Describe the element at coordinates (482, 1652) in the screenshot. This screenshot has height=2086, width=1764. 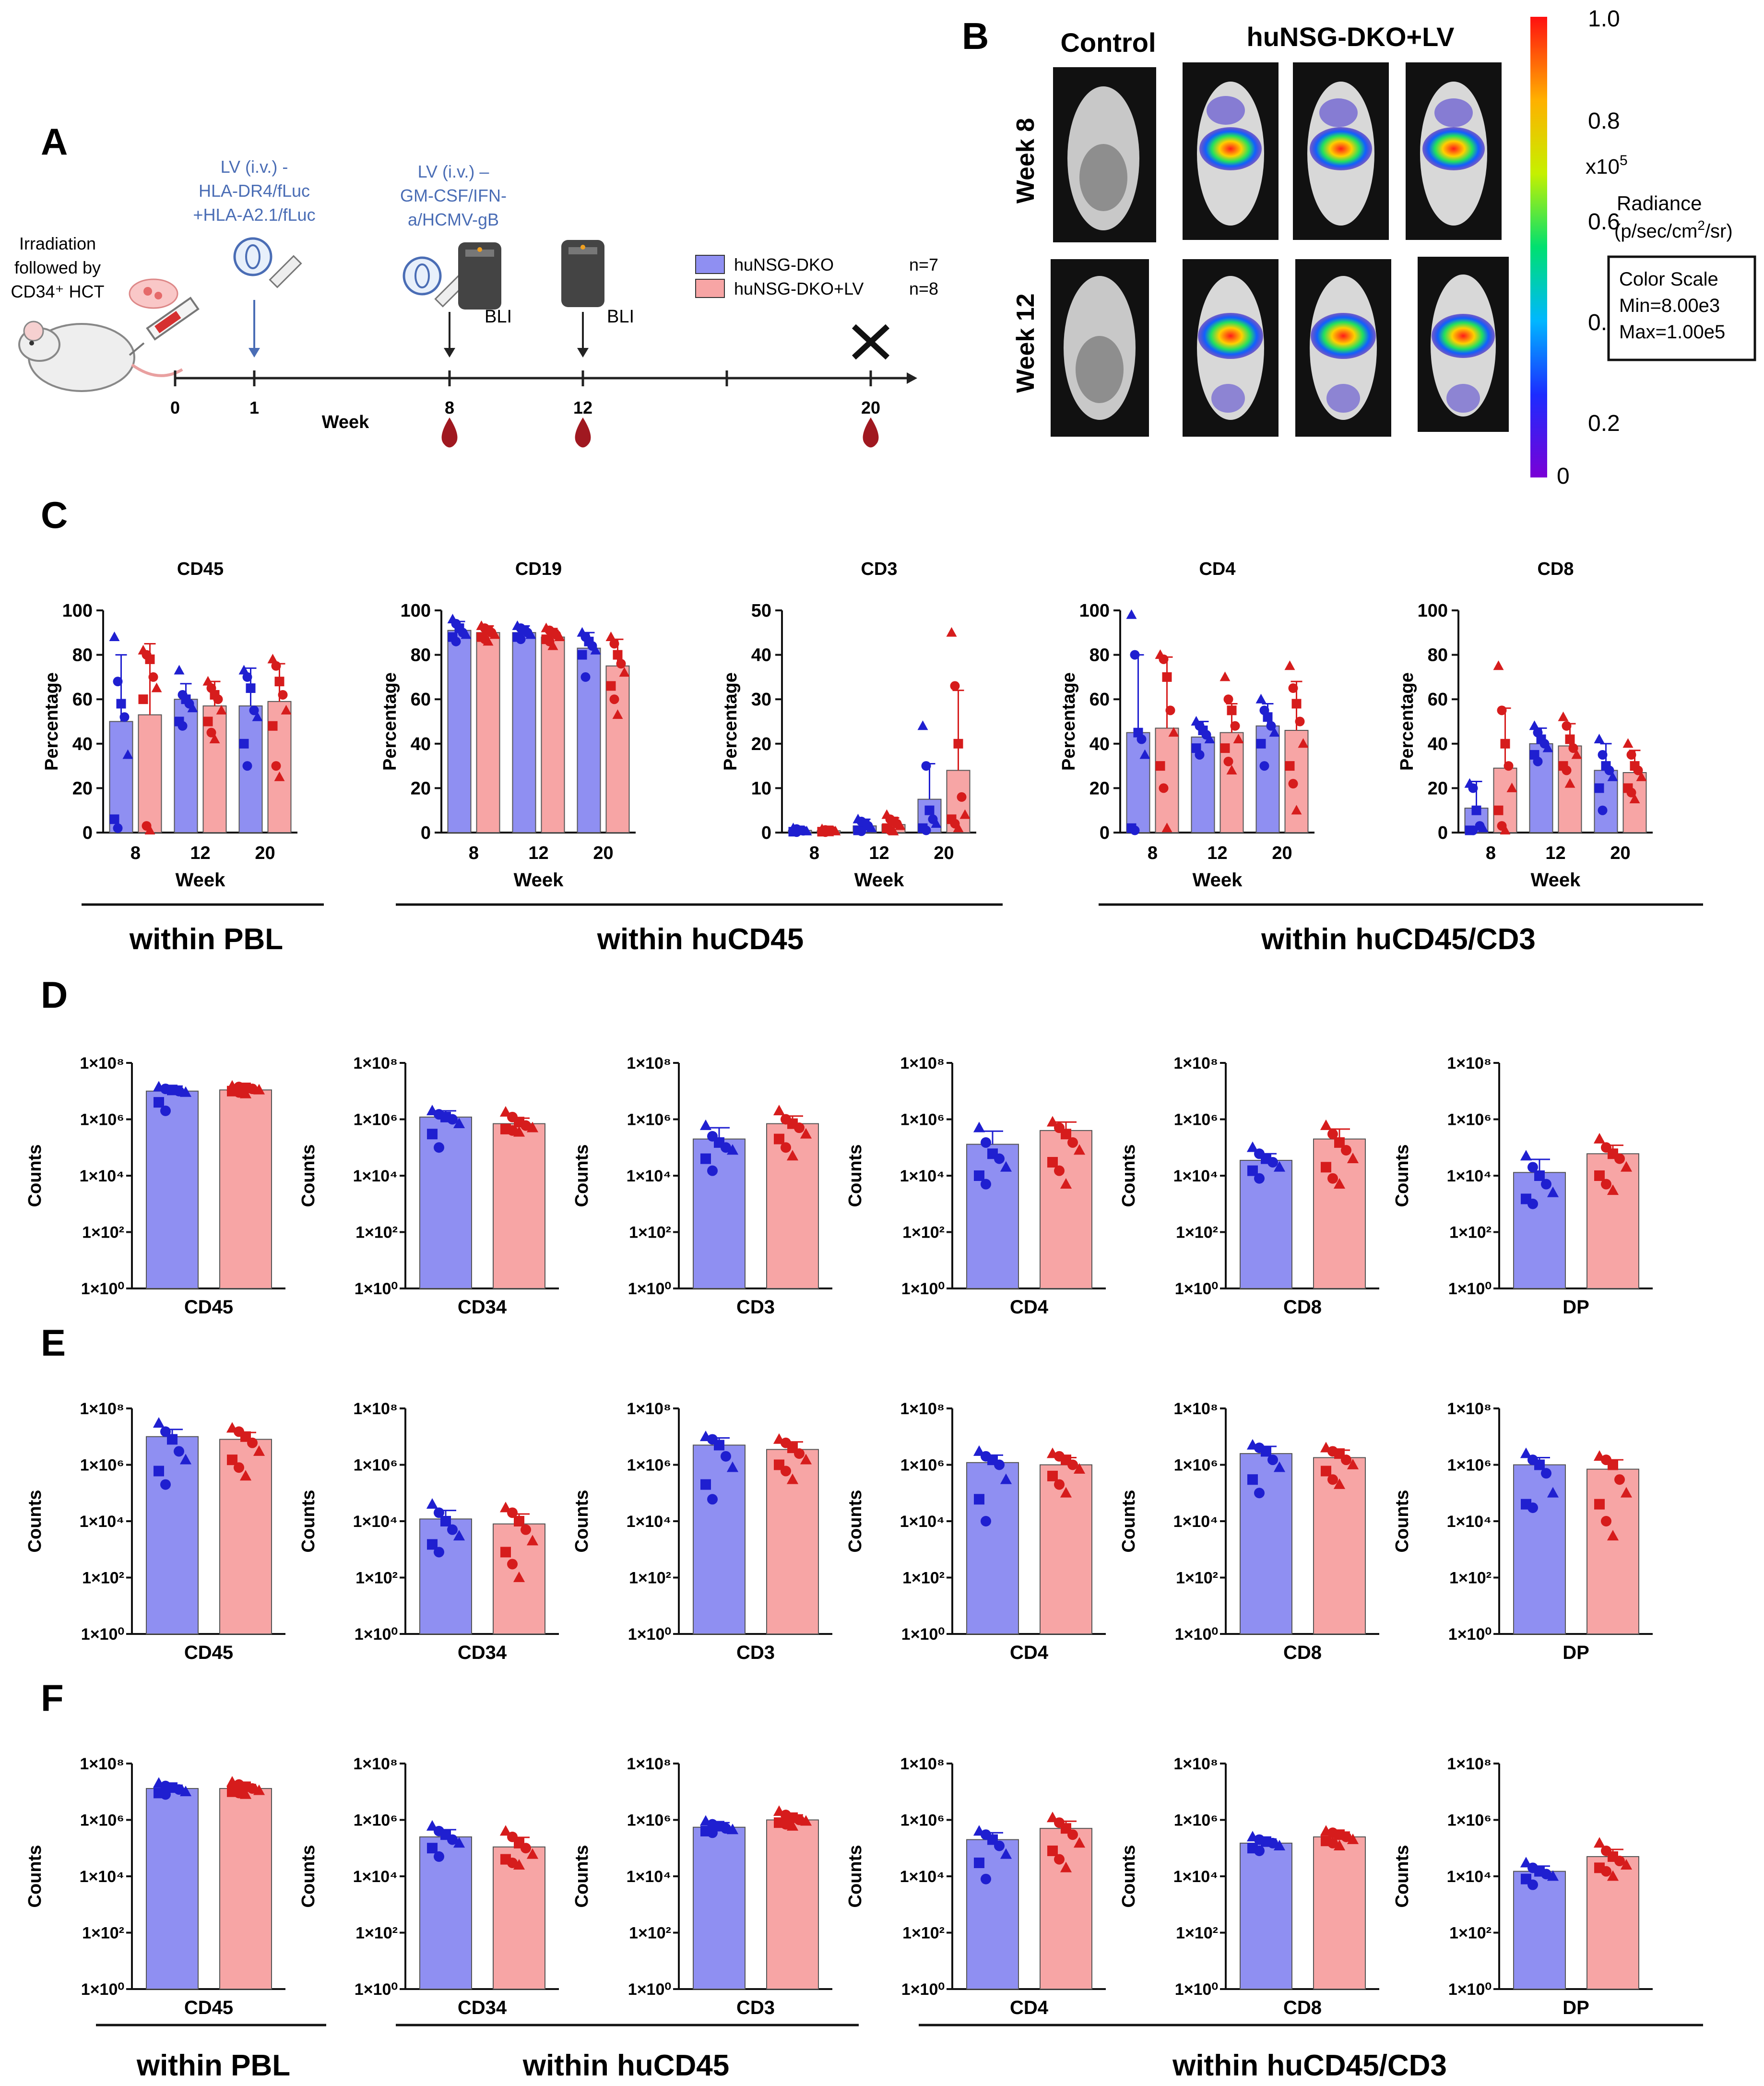
I see `x-axis-label: CD34` at that location.